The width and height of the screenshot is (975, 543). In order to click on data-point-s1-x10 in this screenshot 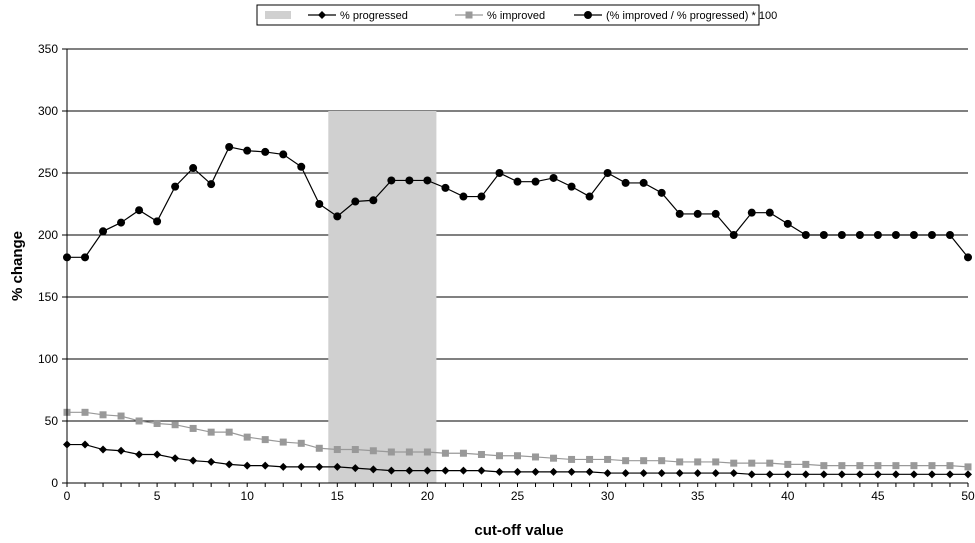, I will do `click(247, 437)`.